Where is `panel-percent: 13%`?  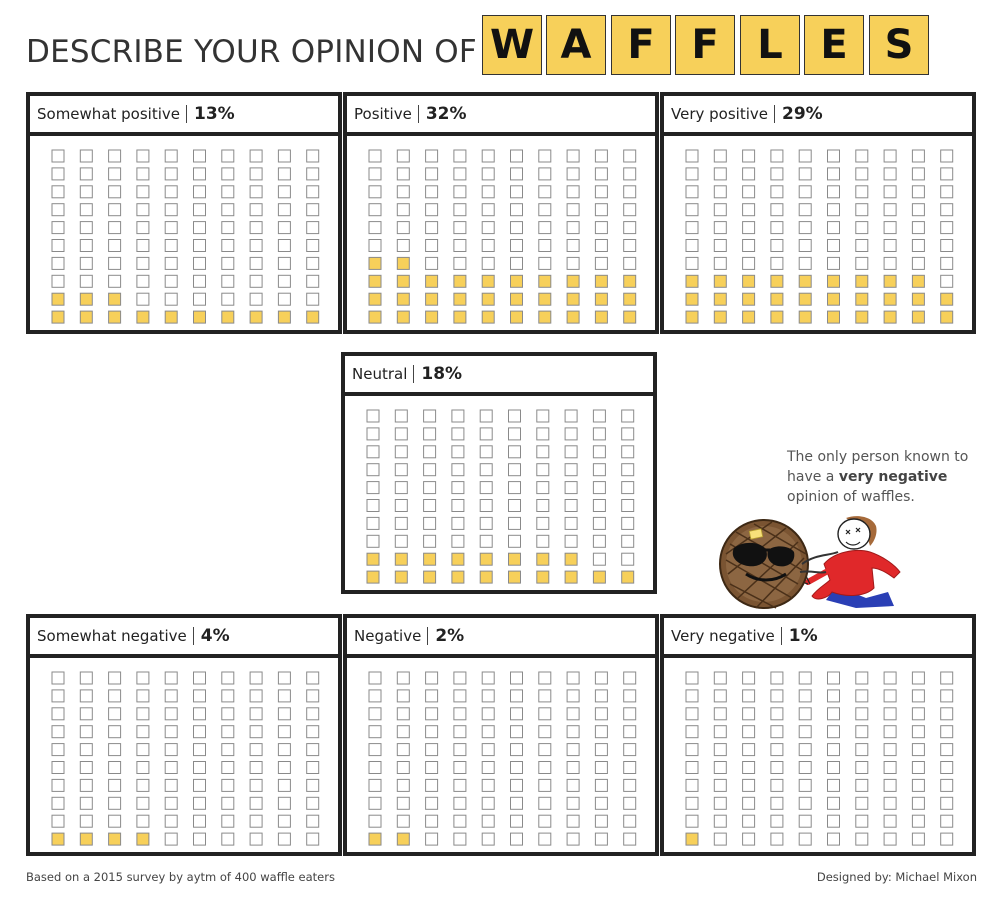
panel-percent: 13% is located at coordinates (214, 114).